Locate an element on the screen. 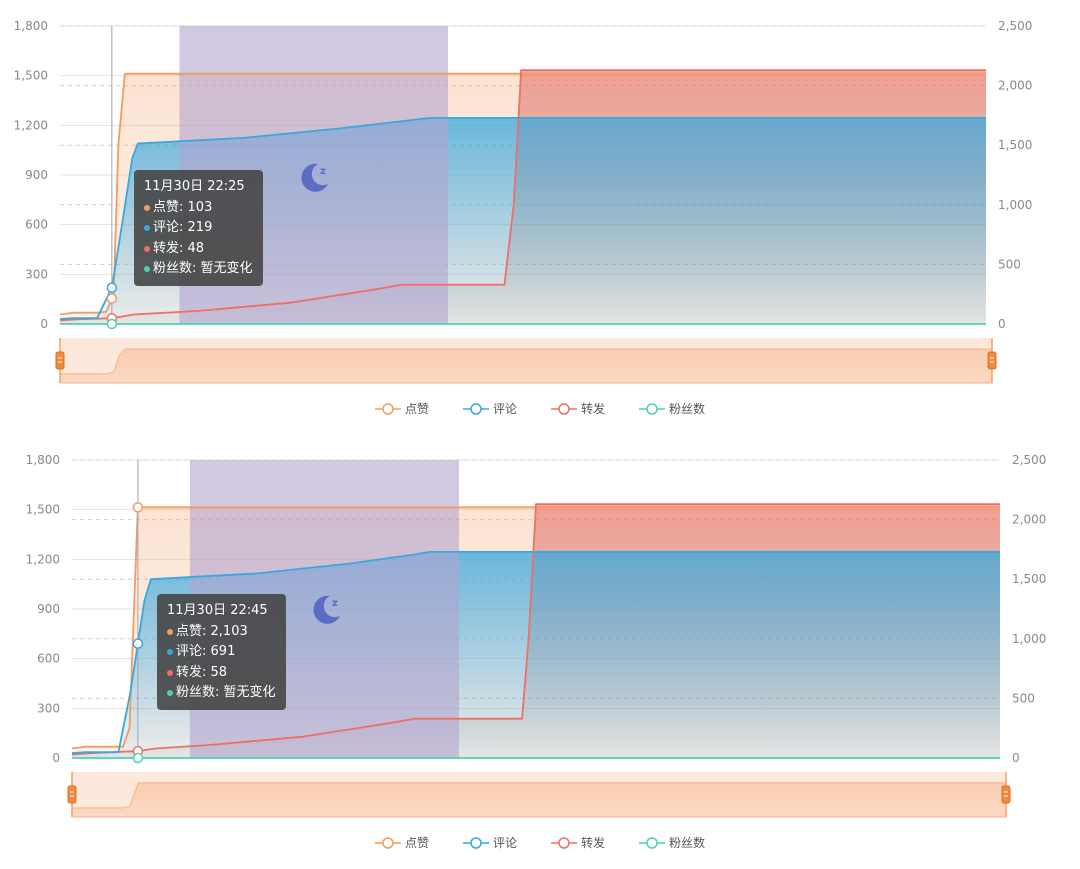 The width and height of the screenshot is (1080, 869). tooltip-row-likes: 点赞: 2,103 is located at coordinates (221, 632).